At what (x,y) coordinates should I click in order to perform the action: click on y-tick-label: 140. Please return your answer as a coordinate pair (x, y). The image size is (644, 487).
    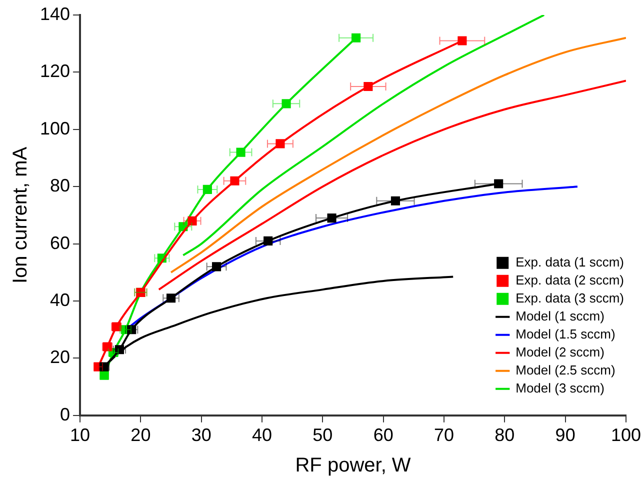
    Looking at the image, I should click on (55, 14).